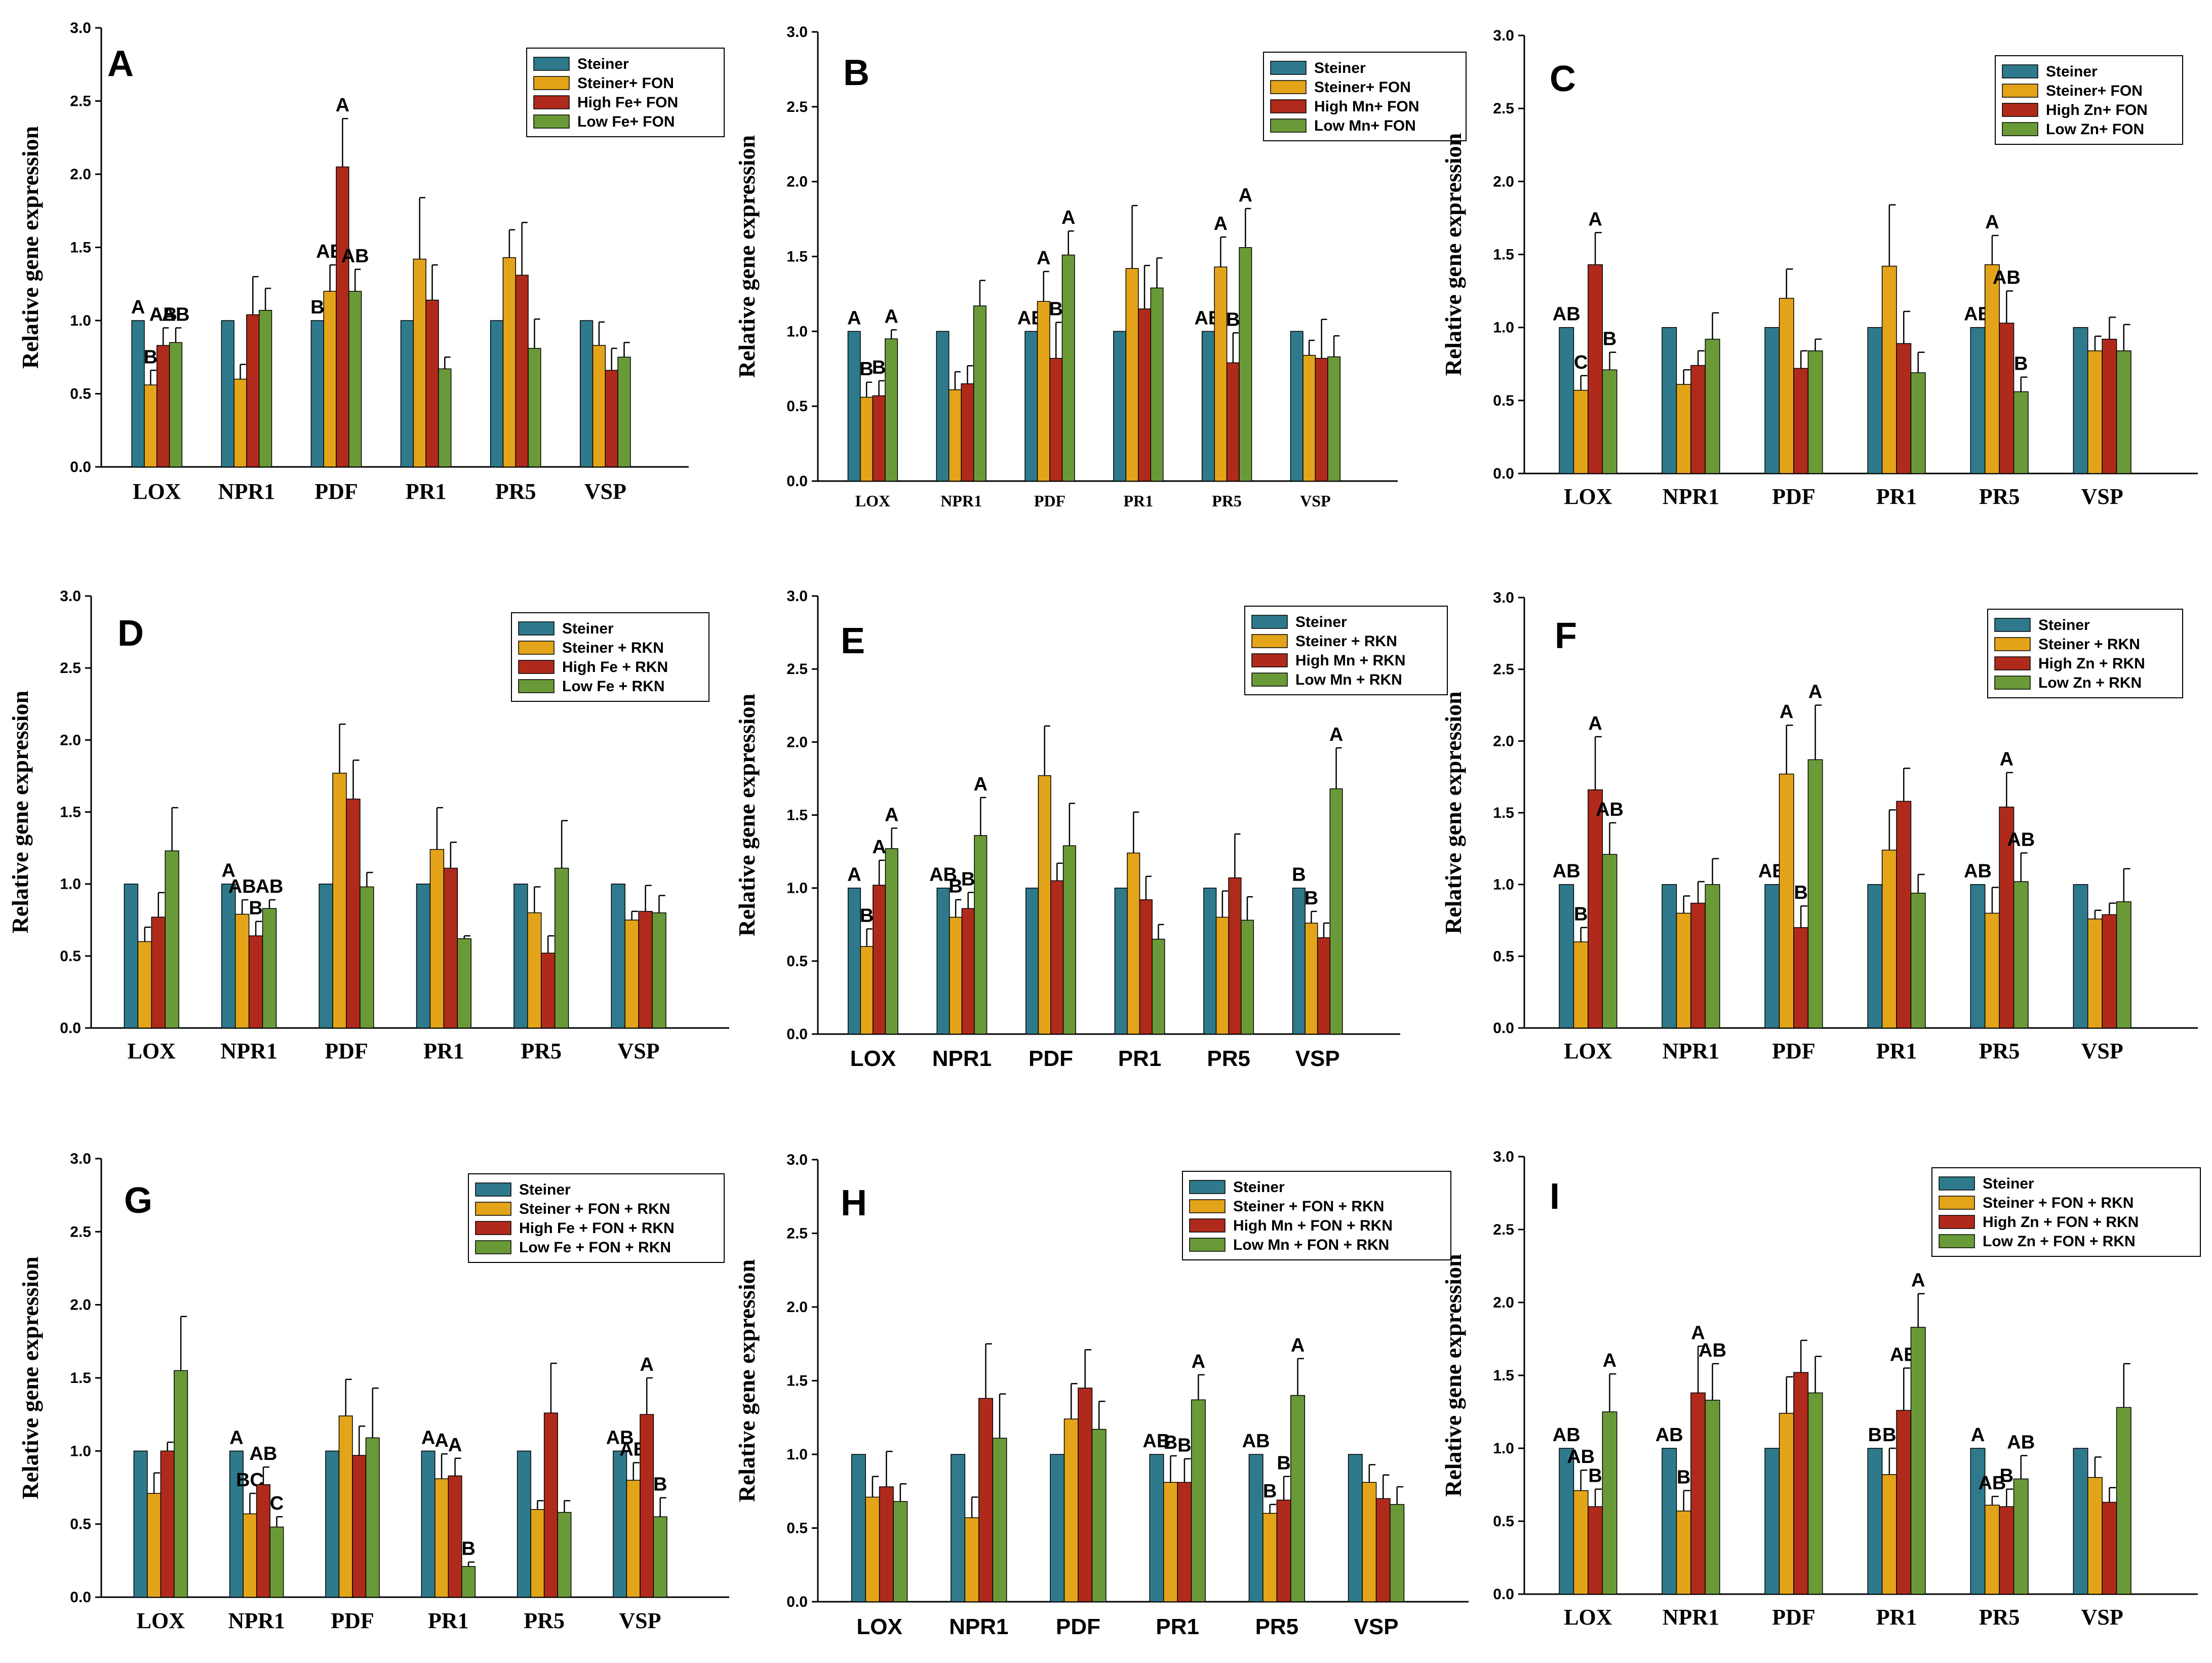 The image size is (2212, 1663). What do you see at coordinates (797, 1381) in the screenshot?
I see `y-tick-label: 1.5` at bounding box center [797, 1381].